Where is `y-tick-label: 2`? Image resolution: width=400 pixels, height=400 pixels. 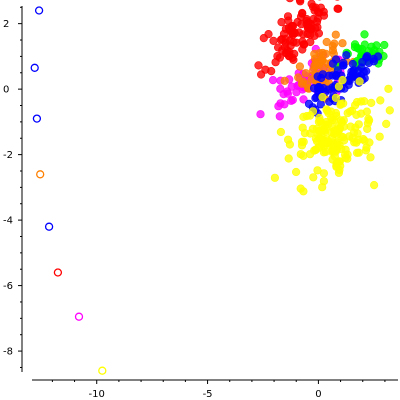 y-tick-label: 2 is located at coordinates (6, 24).